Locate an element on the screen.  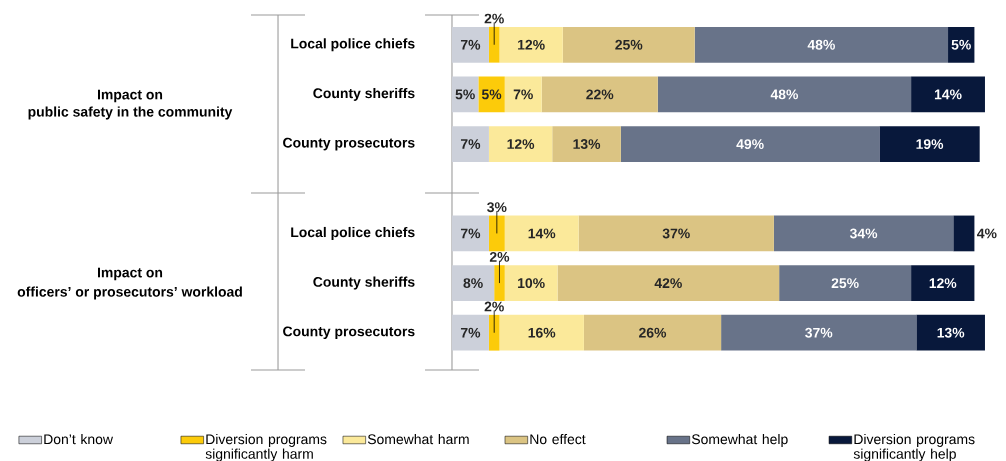
text: officers’ or prosecutors’ workload is located at coordinates (129, 293).